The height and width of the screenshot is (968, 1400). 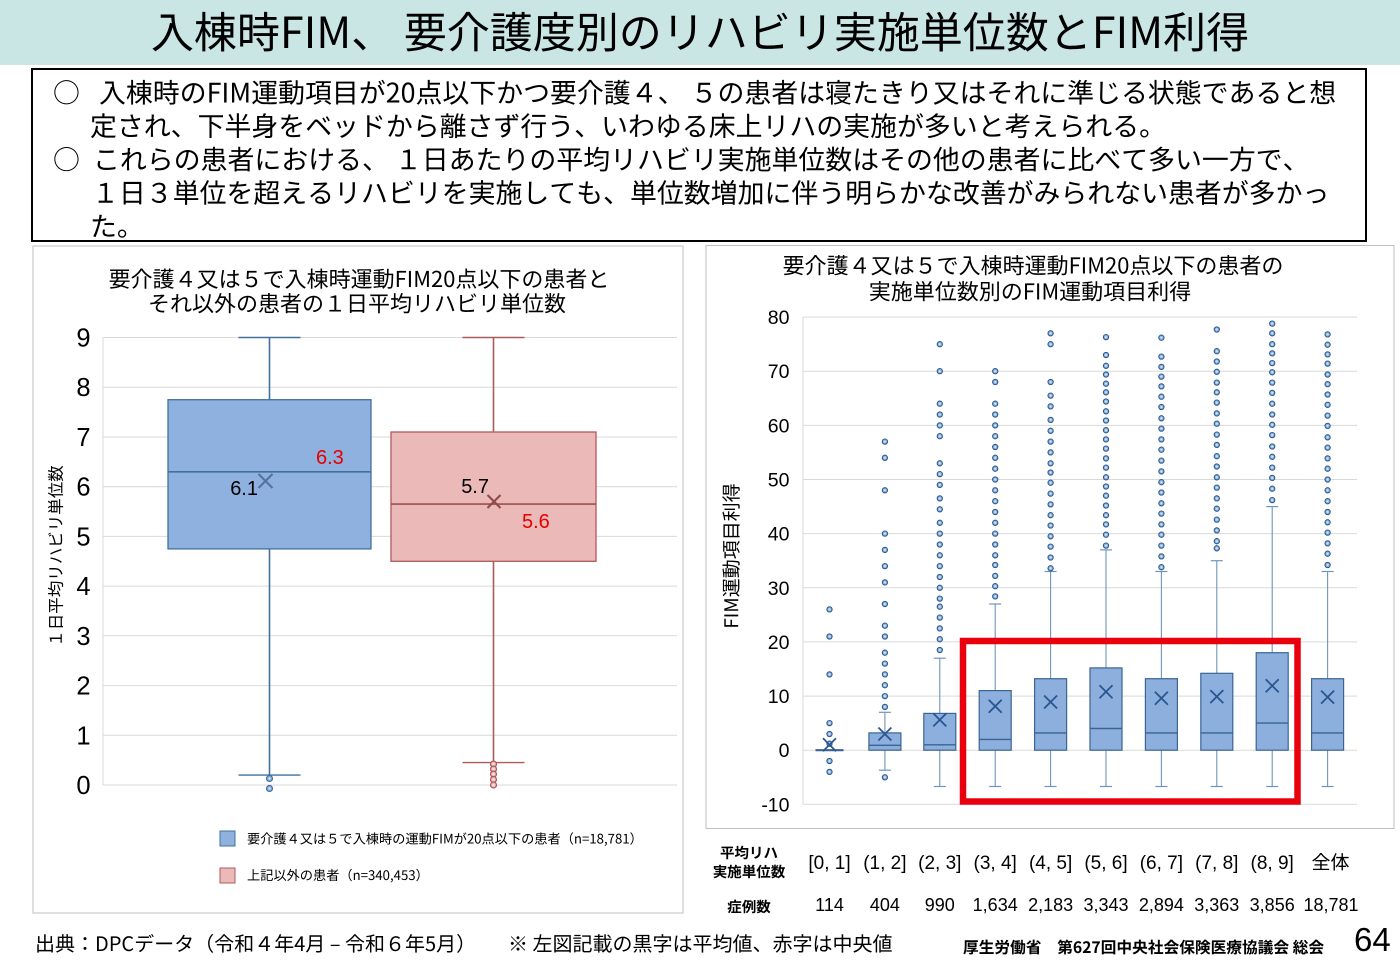 What do you see at coordinates (536, 522) in the screenshot?
I see `svg-text: 5.6` at bounding box center [536, 522].